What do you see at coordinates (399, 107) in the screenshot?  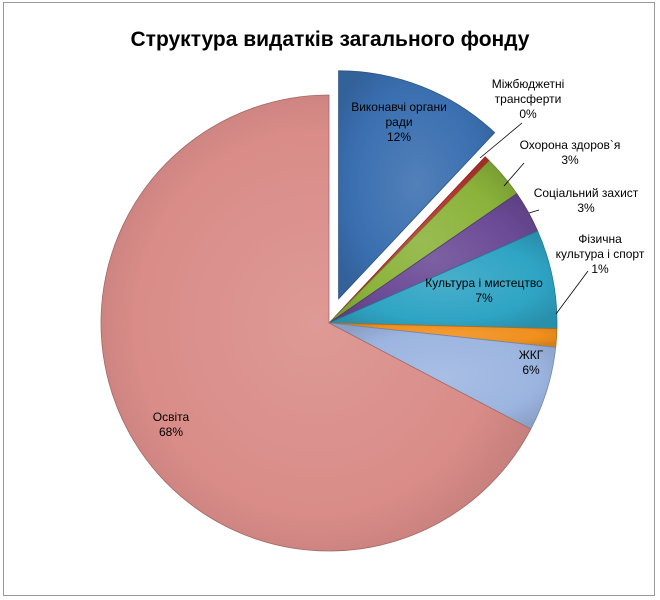 I see `slice-label-text-vykonavchi: Виконавчі органи` at bounding box center [399, 107].